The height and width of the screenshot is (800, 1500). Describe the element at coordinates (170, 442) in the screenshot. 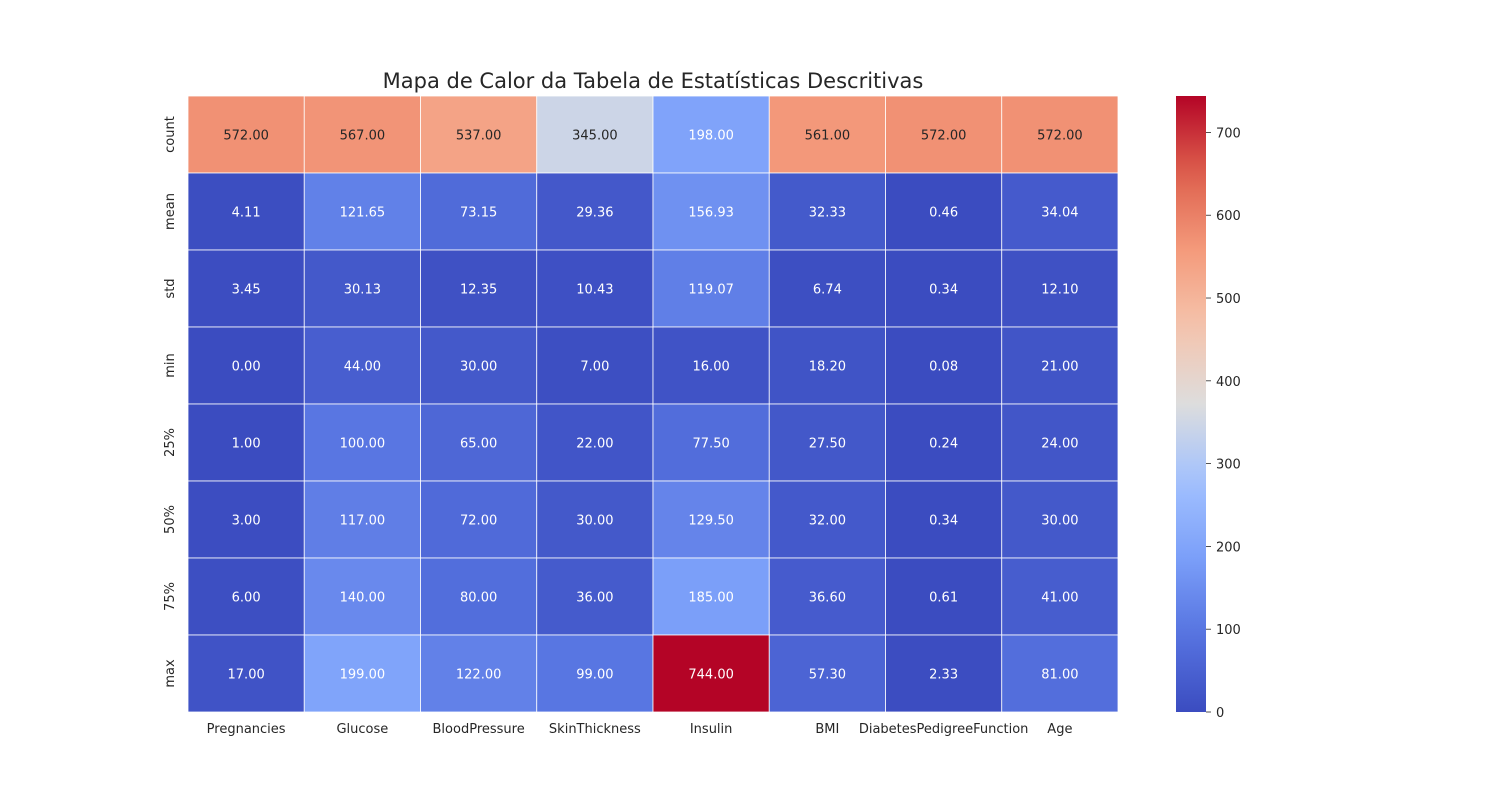

I see `y-tick-label: 25%` at that location.